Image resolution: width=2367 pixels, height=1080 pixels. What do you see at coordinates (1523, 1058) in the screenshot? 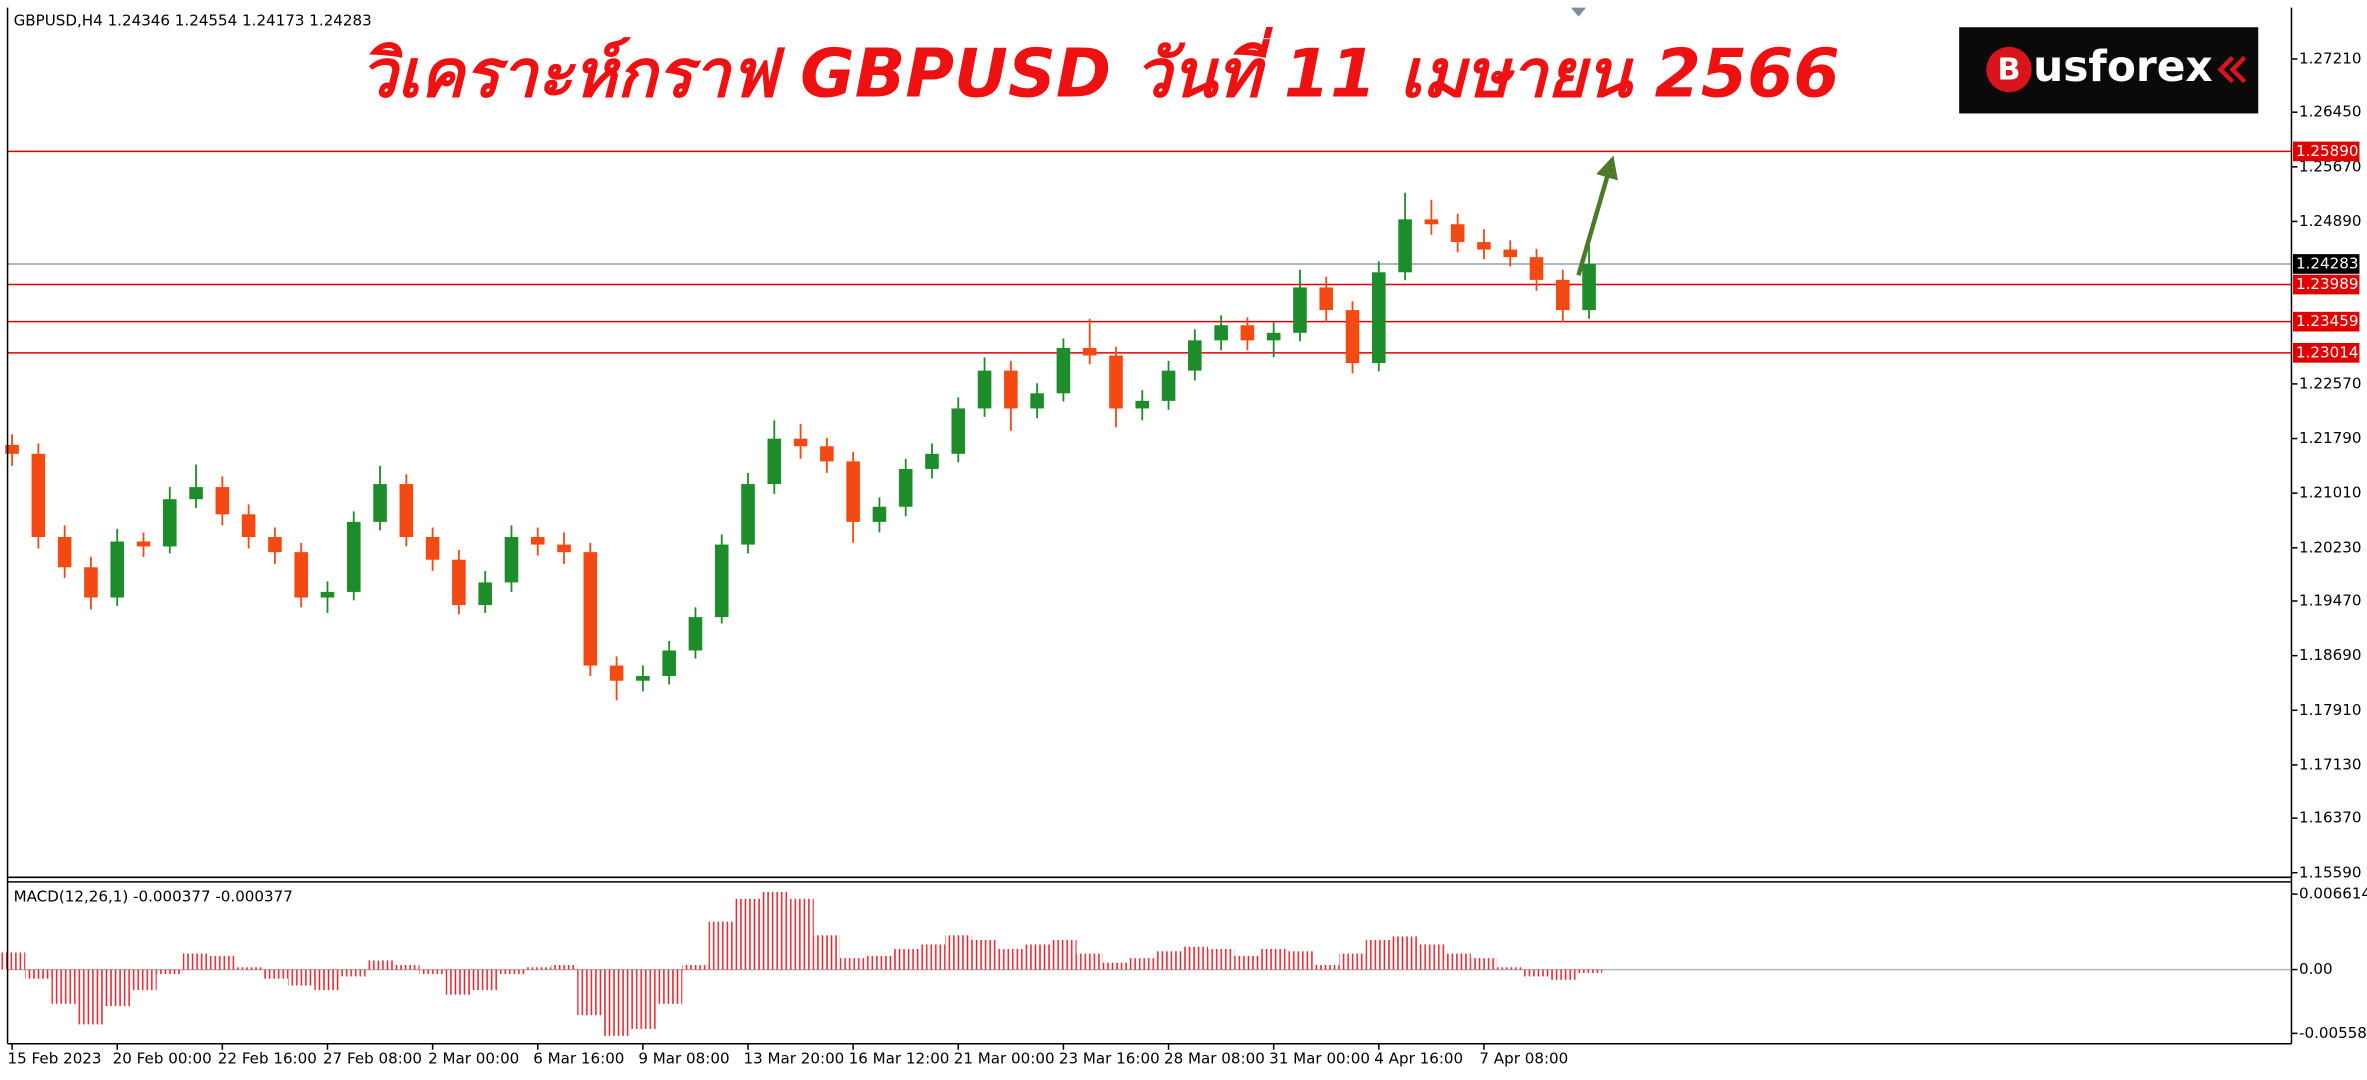
I see `x-tick-label: 7 Apr 08:00` at bounding box center [1523, 1058].